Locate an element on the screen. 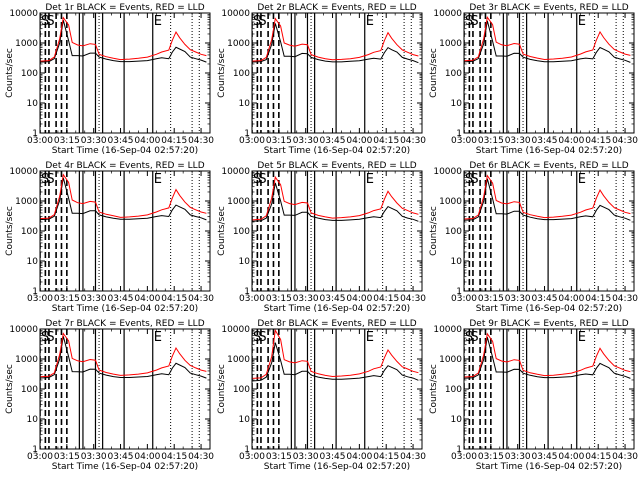  chart-title: Det 8r BLACK = Events, RED = LLD is located at coordinates (336, 324).